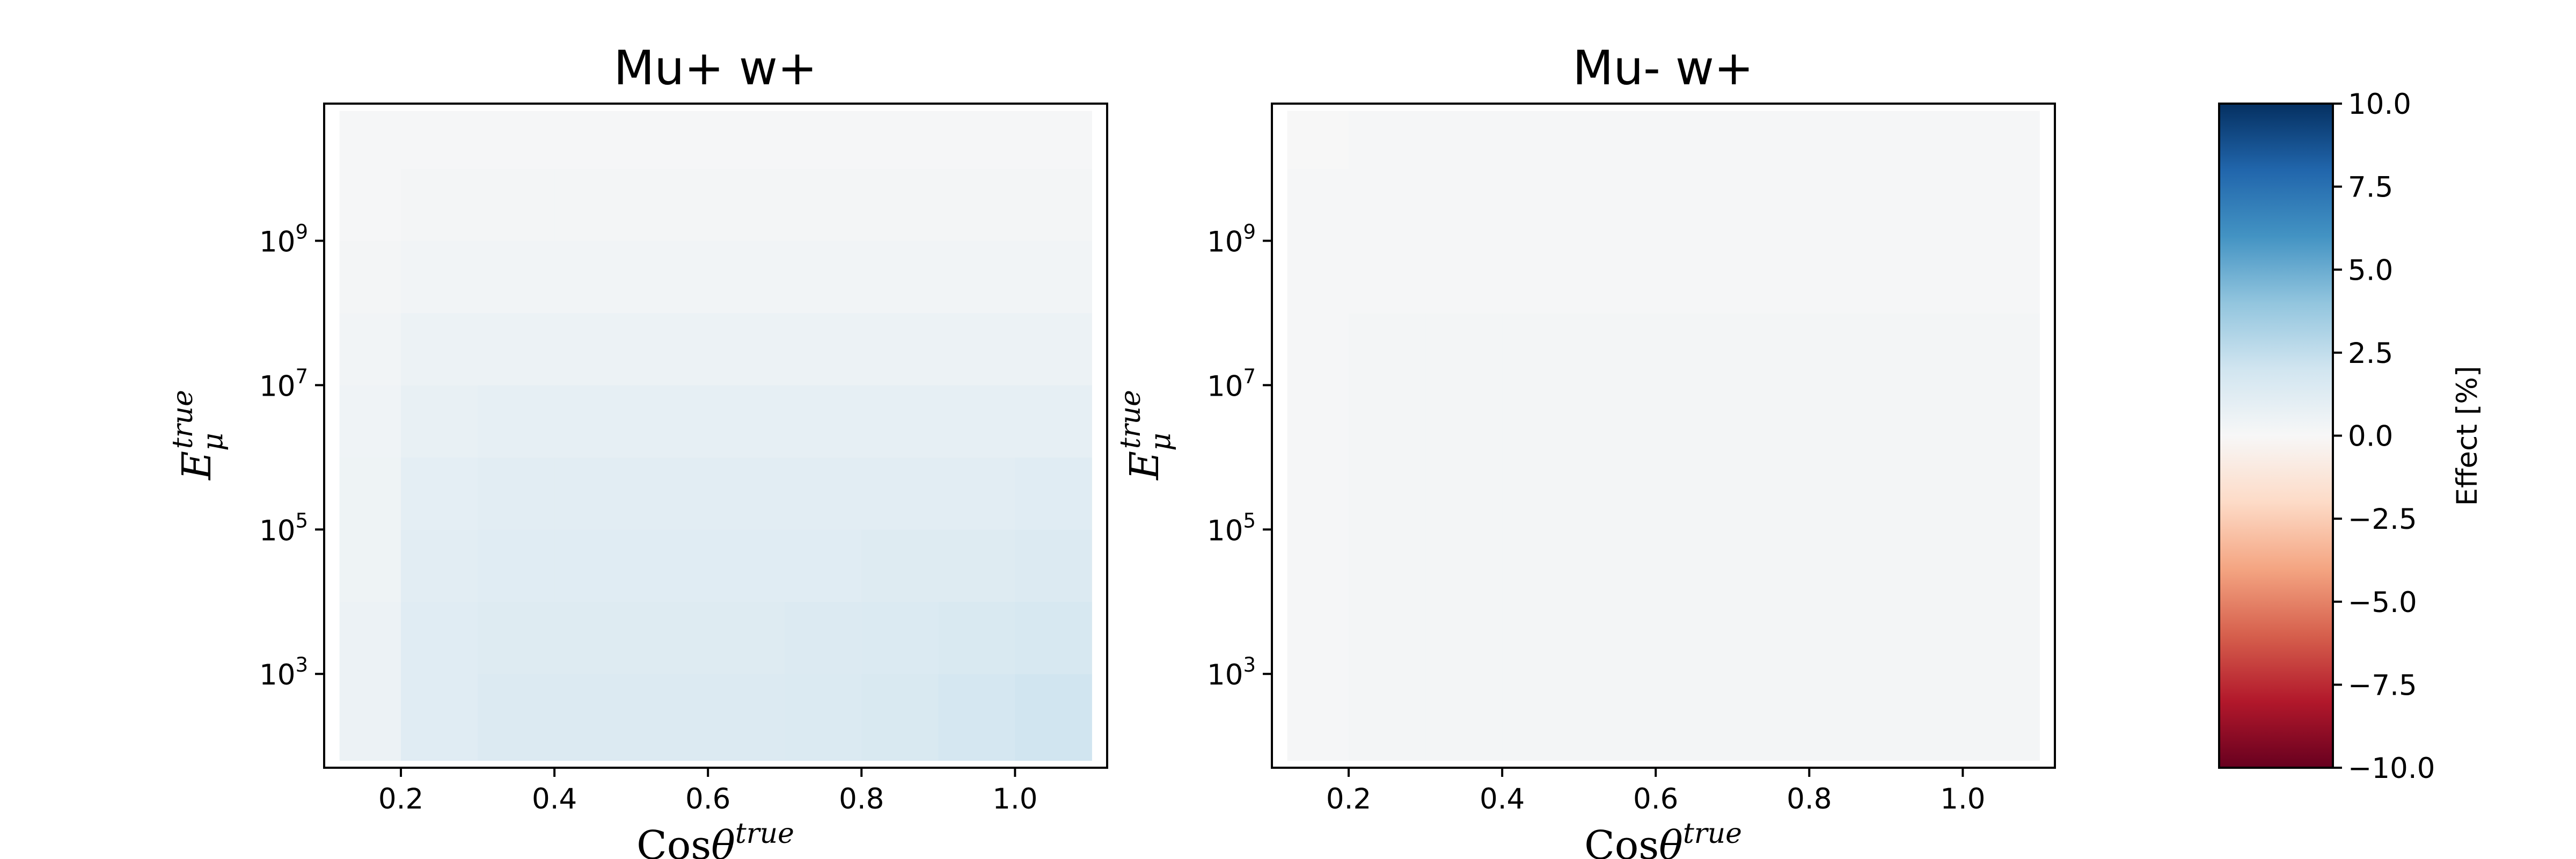 This screenshot has width=2576, height=859. What do you see at coordinates (197, 466) in the screenshot?
I see `y-label-main: E` at bounding box center [197, 466].